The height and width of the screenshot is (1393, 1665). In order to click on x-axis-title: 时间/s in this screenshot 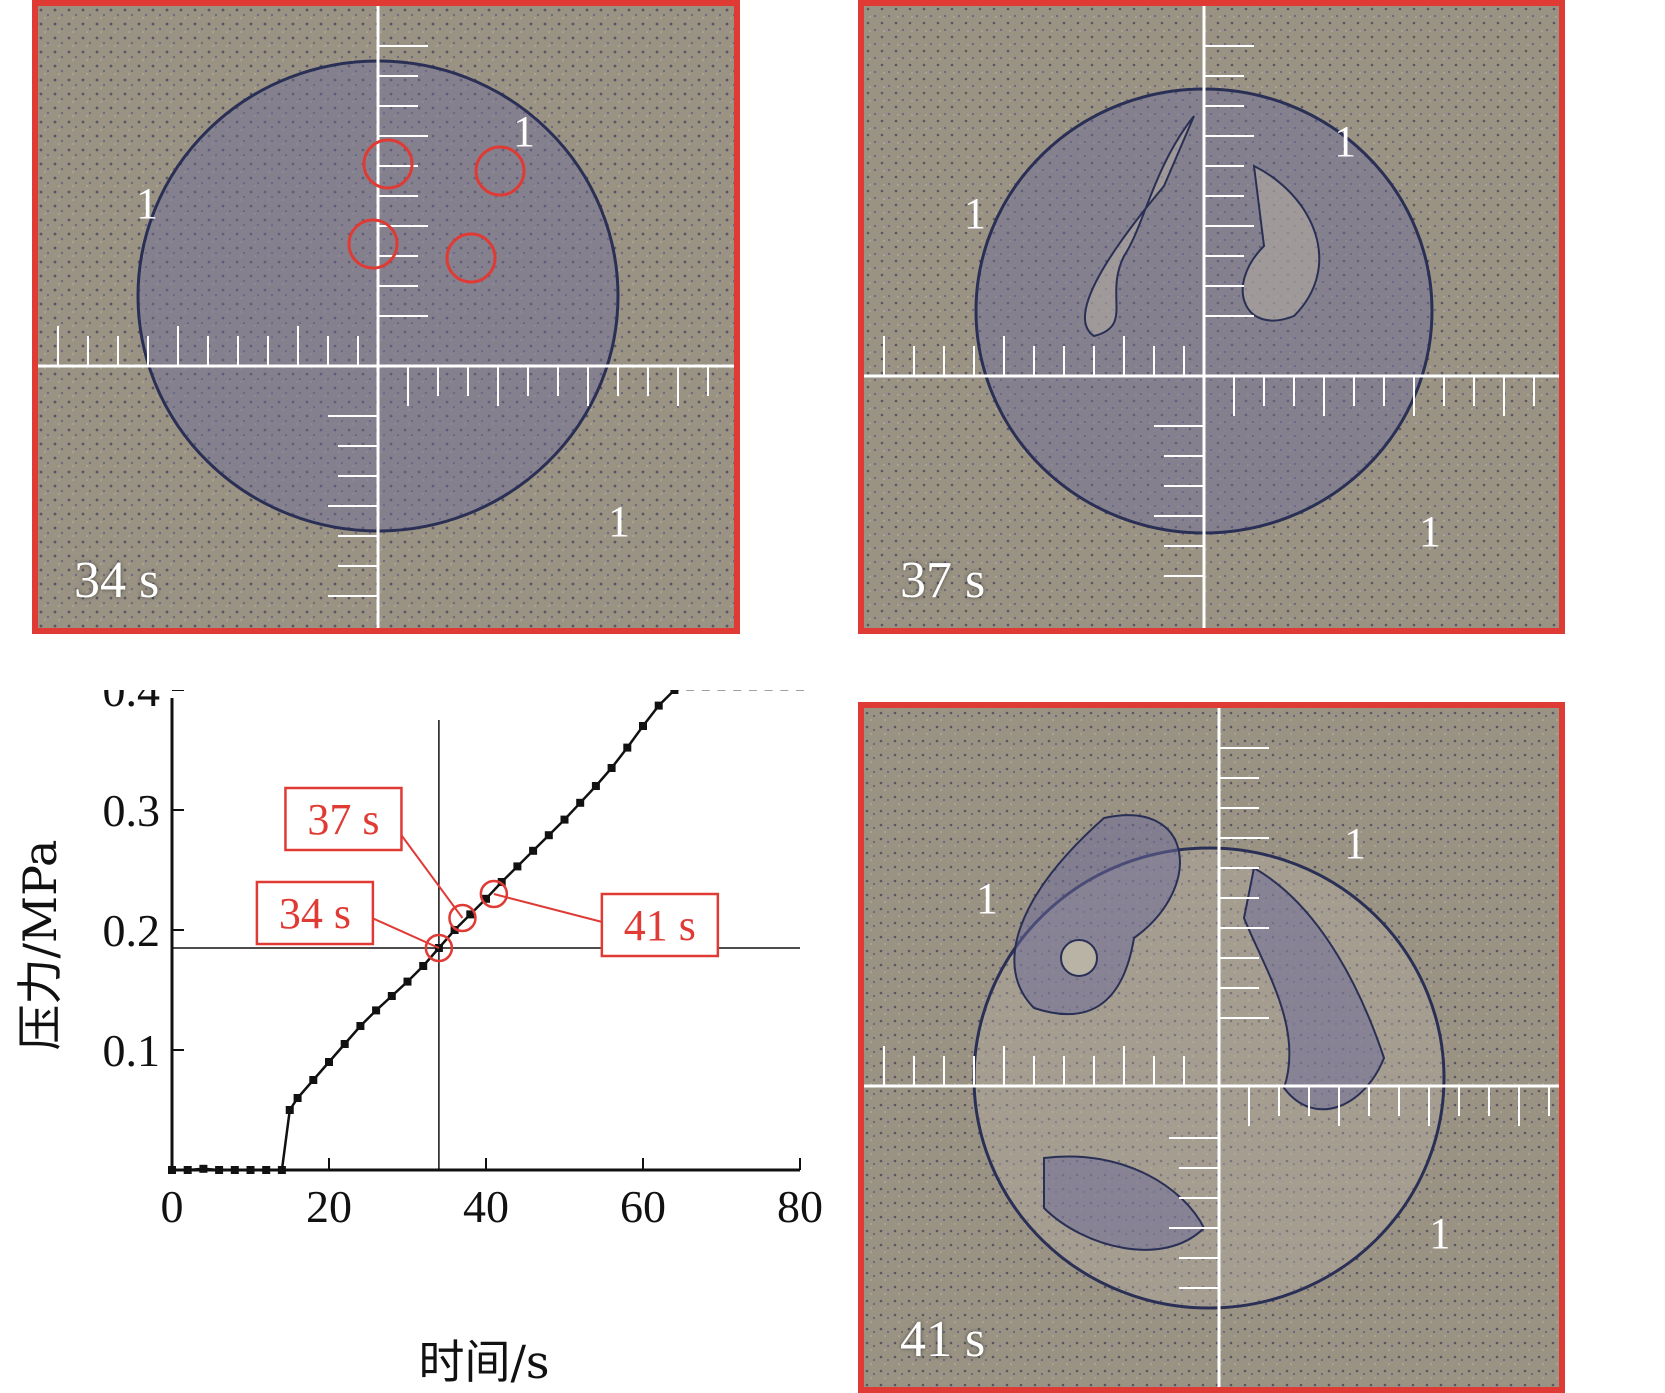, I will do `click(483, 1362)`.